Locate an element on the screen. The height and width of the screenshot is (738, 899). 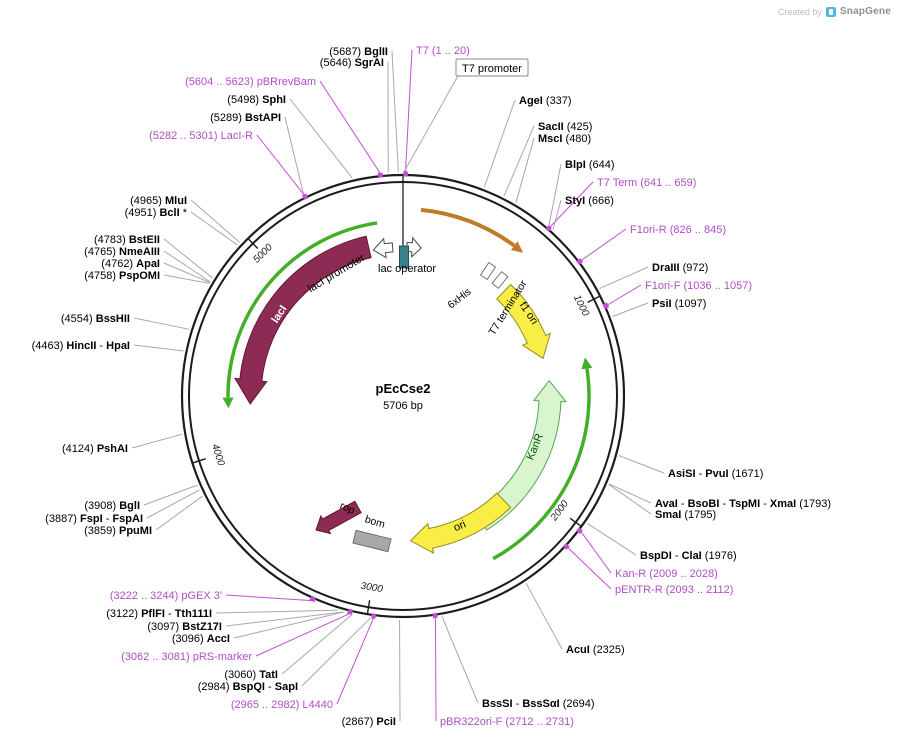
feature-label-lac-operator: lac operator is located at coordinates (407, 269).